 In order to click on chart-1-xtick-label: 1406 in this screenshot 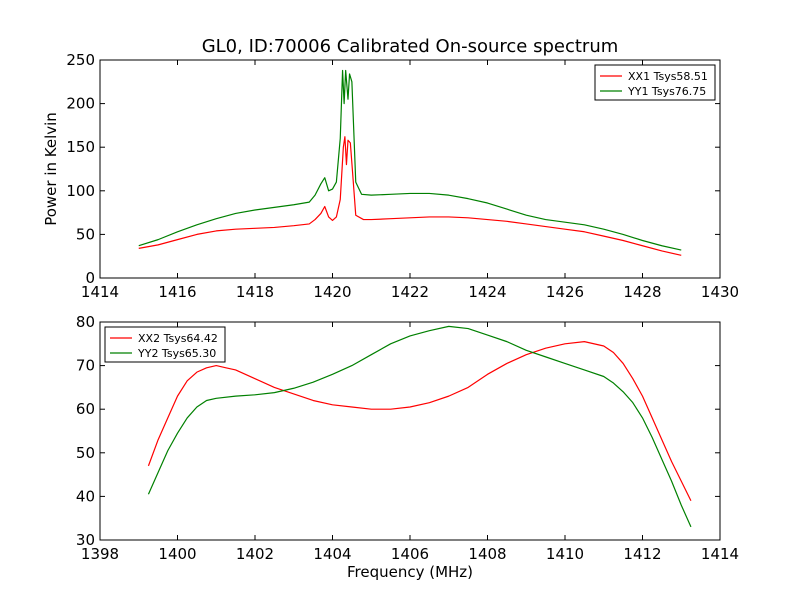, I will do `click(410, 554)`.